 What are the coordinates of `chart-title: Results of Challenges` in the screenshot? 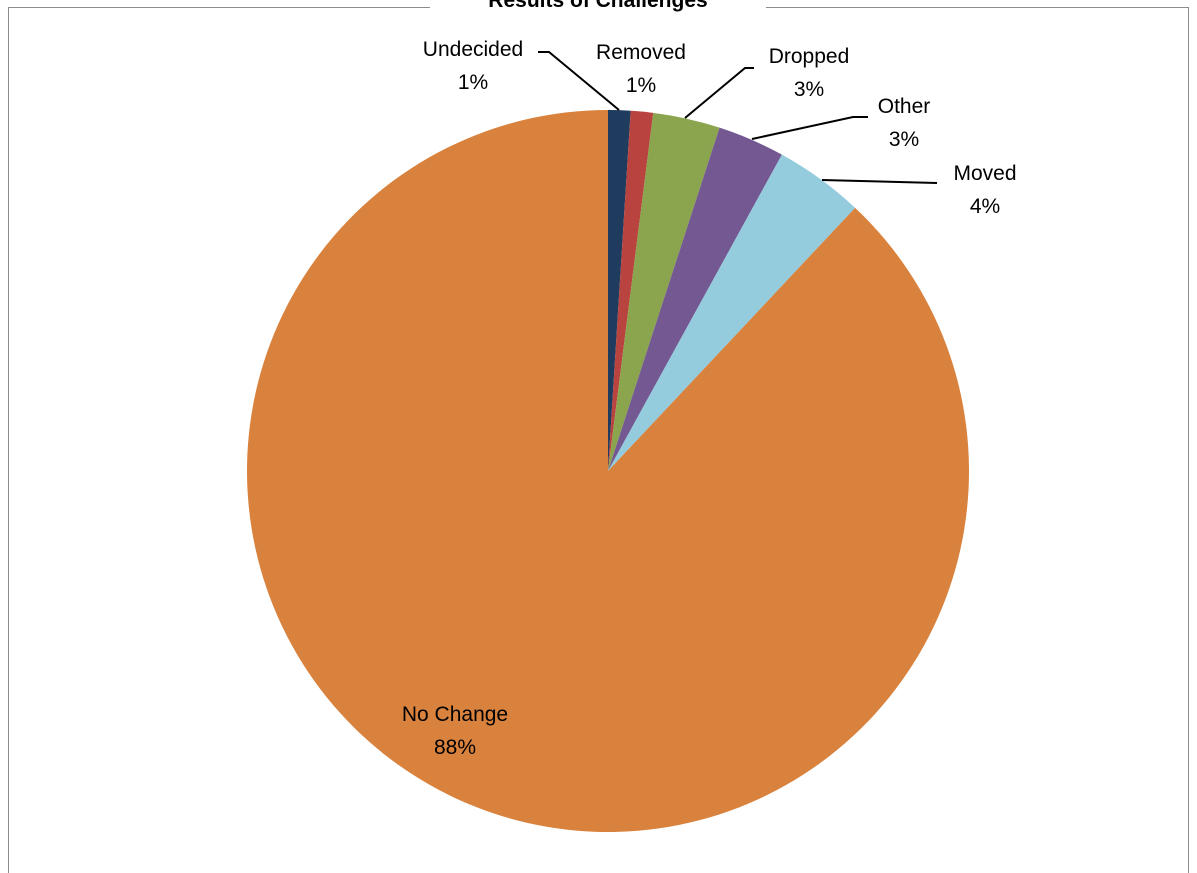 It's located at (597, 6).